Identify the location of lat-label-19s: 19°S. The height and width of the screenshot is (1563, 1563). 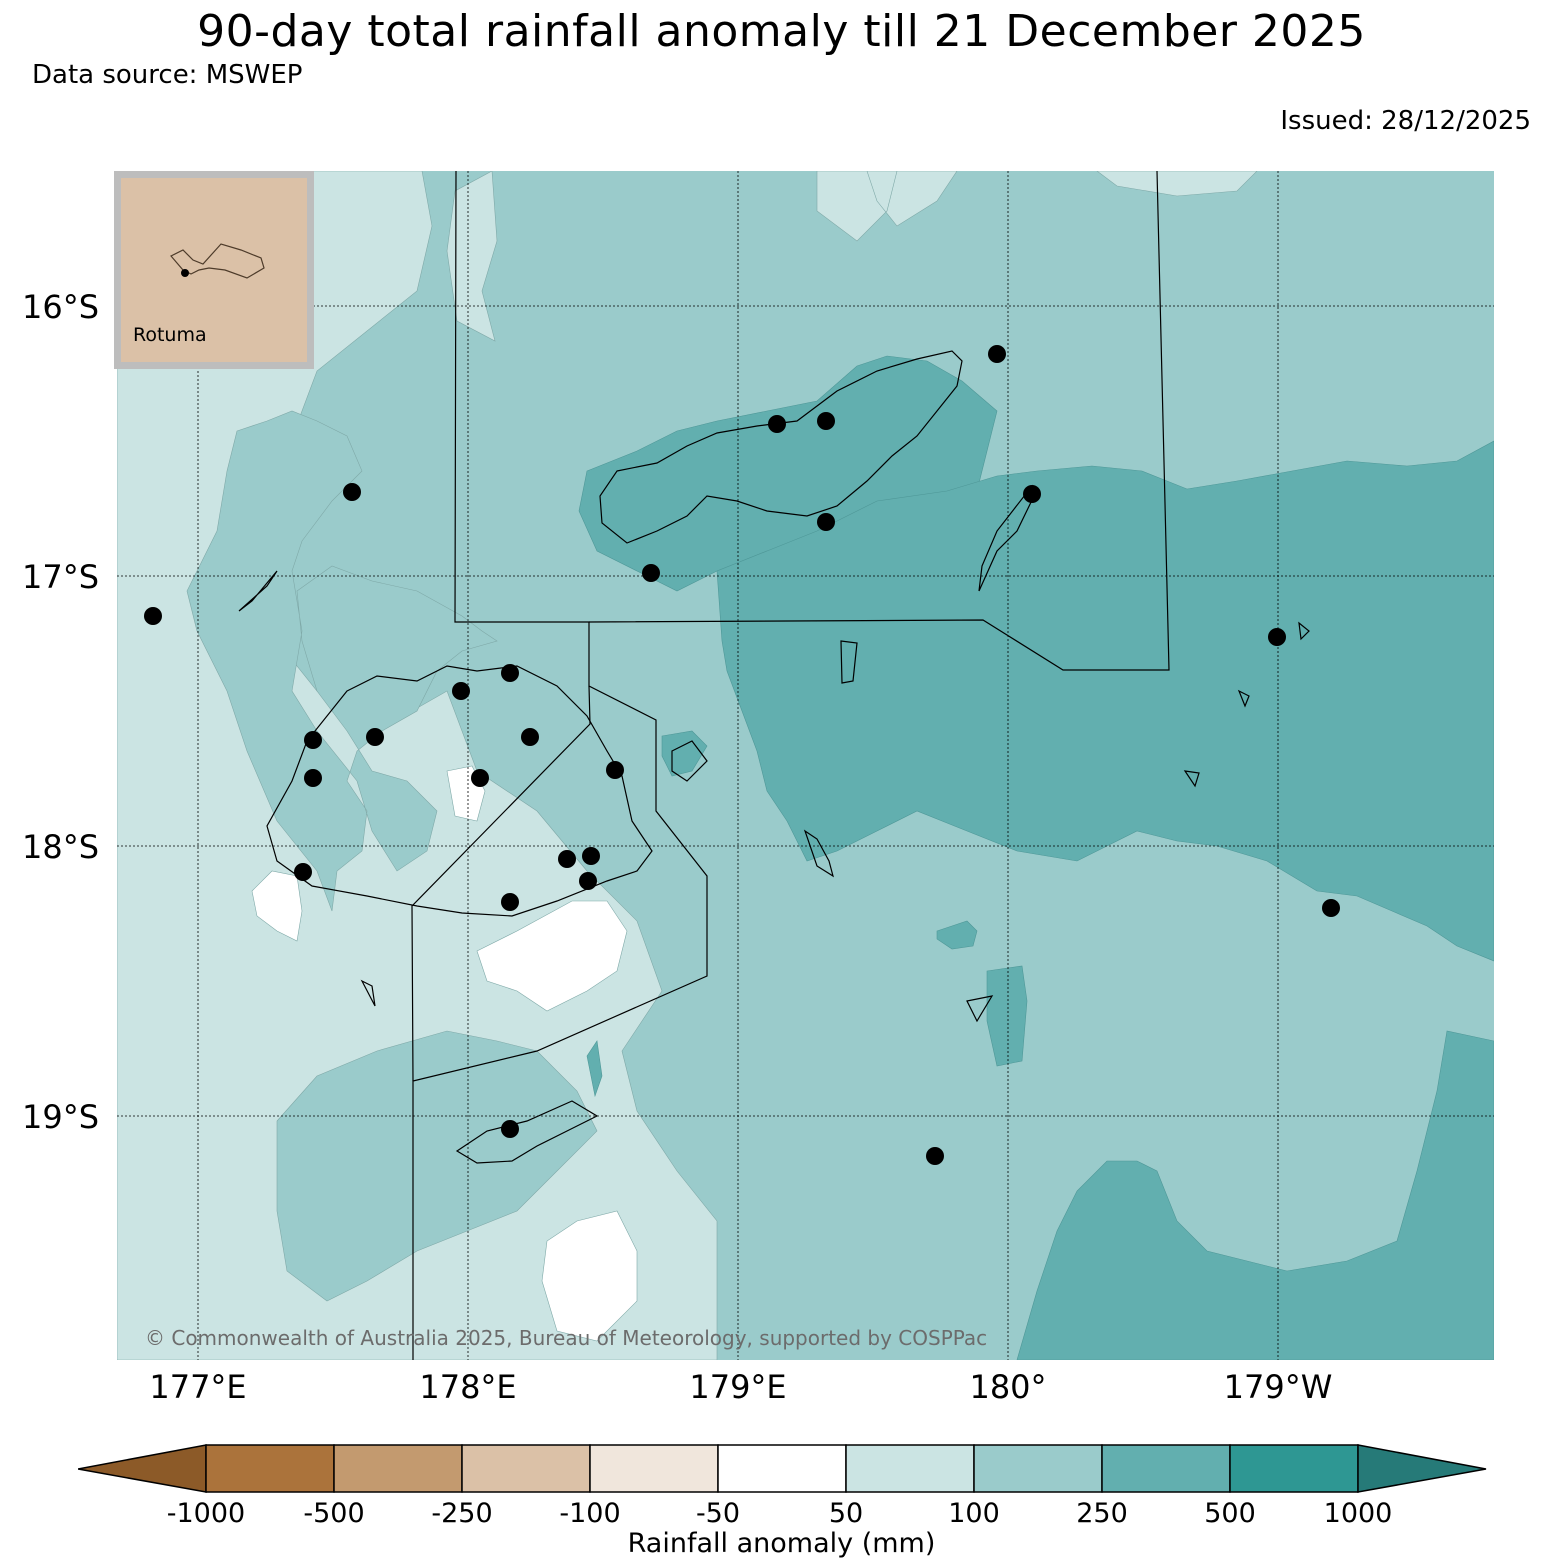
(61, 1117).